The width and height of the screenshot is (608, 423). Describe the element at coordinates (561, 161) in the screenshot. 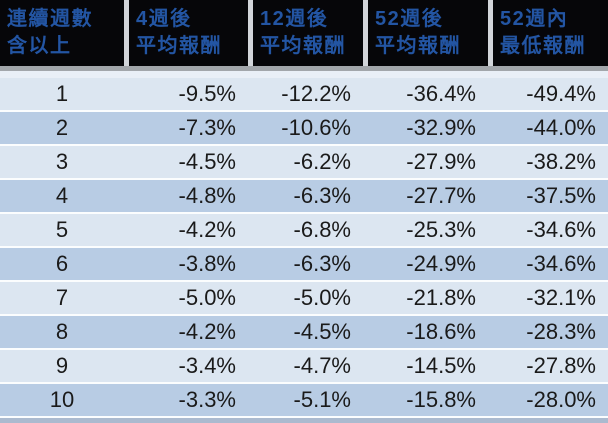

I see `cell-value: -38.2%` at that location.